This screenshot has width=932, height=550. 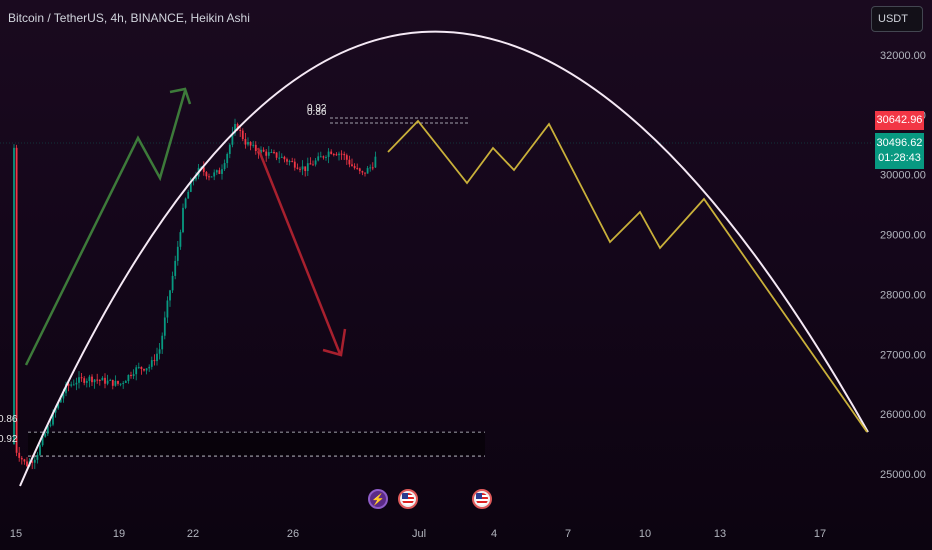 What do you see at coordinates (293, 534) in the screenshot?
I see `time-tick-label: 26` at bounding box center [293, 534].